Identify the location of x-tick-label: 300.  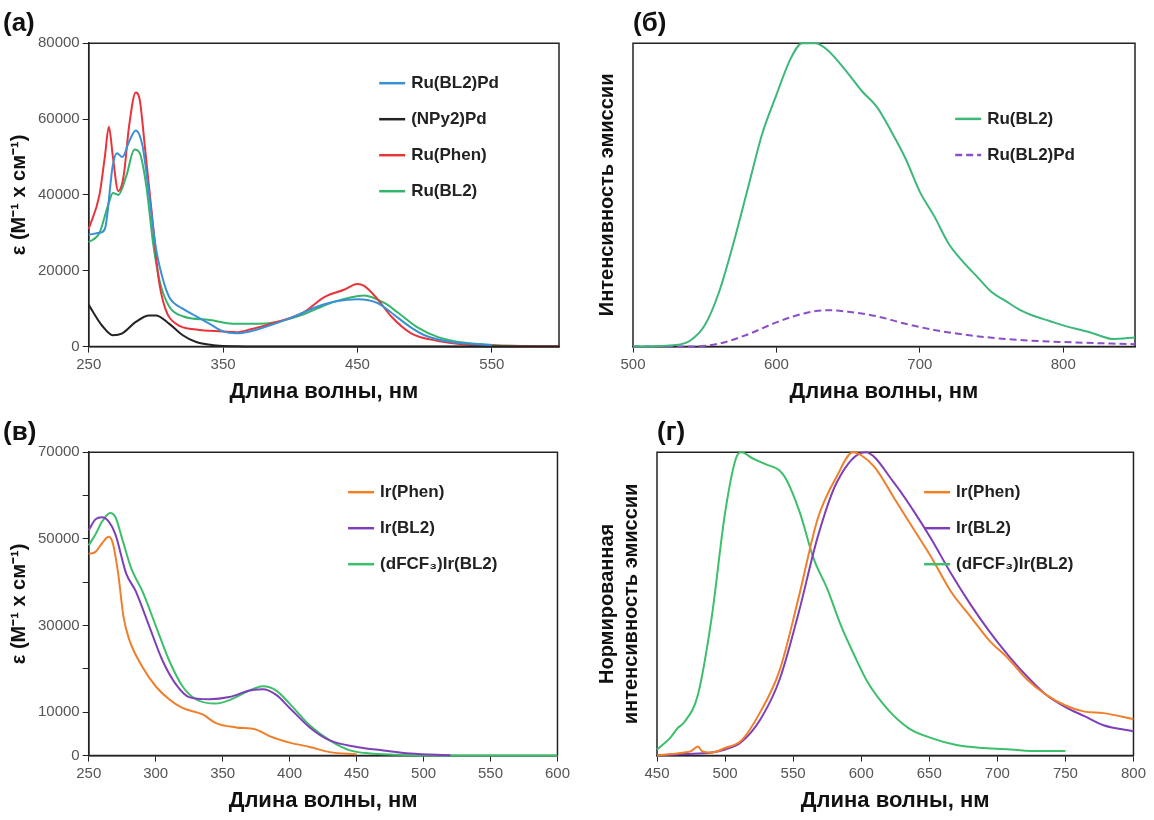
(156, 772).